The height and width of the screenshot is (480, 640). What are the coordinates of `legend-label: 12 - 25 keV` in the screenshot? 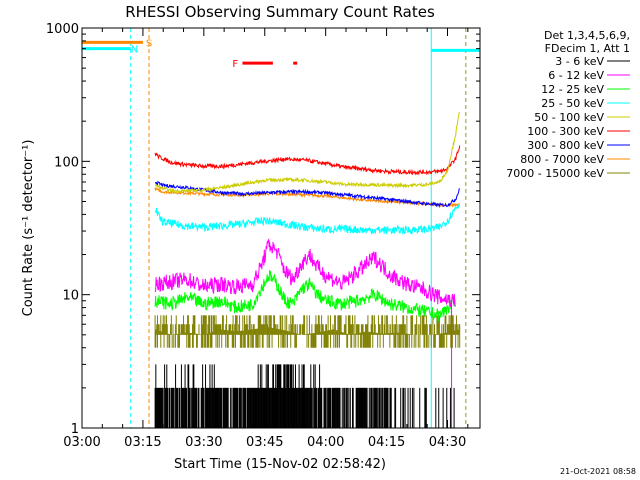 It's located at (572, 89).